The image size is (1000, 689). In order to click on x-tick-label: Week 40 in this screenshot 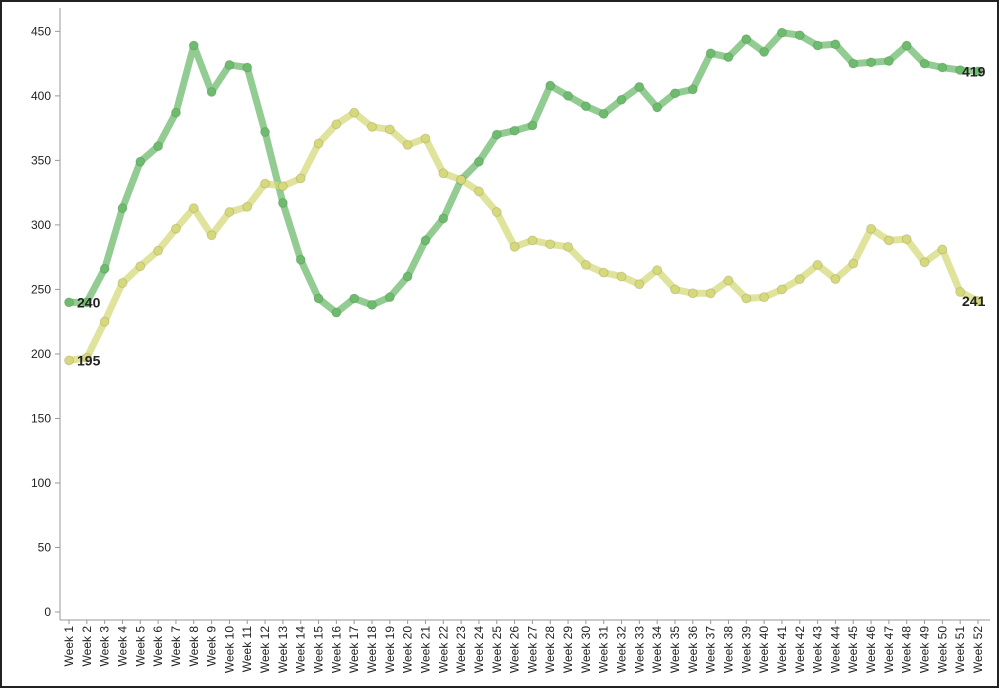, I will do `click(764, 649)`.